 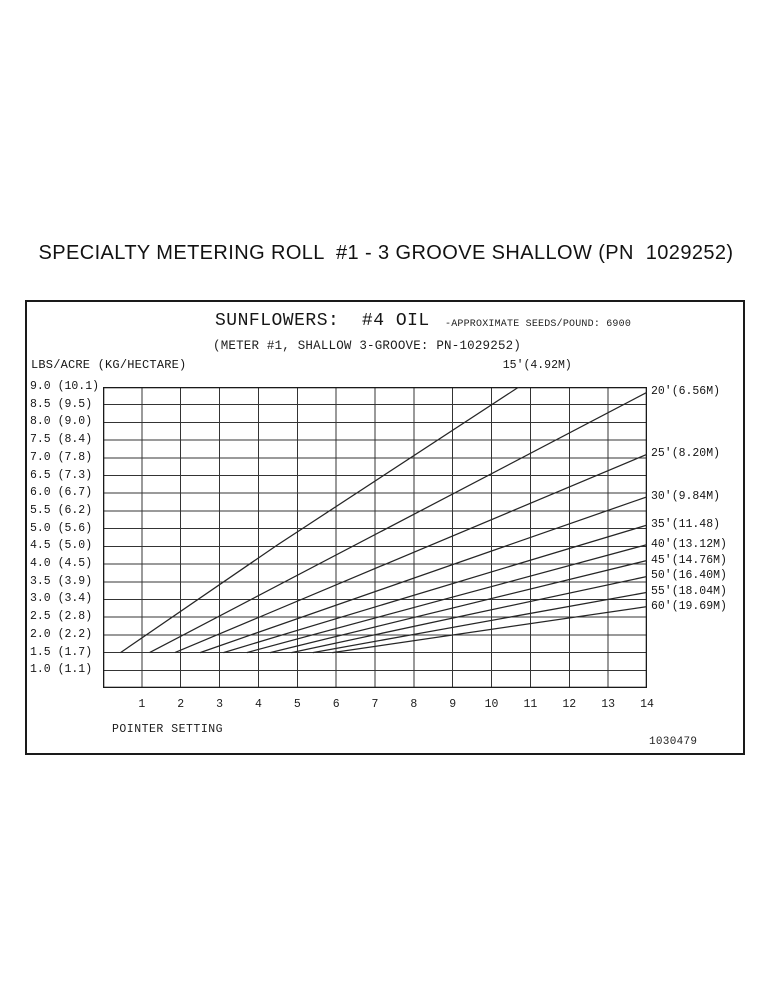 I want to click on x-axis-title: POINTER SETTING, so click(x=168, y=729).